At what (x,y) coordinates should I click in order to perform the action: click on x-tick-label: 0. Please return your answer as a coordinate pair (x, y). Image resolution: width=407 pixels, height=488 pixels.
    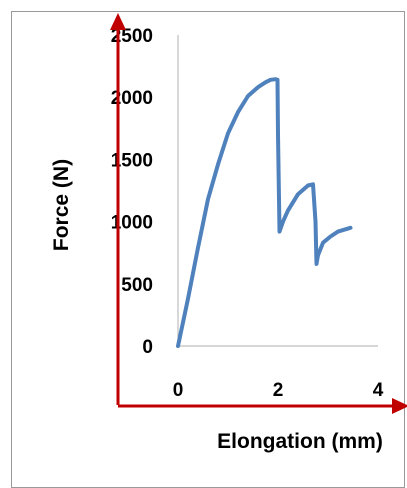
    Looking at the image, I should click on (178, 390).